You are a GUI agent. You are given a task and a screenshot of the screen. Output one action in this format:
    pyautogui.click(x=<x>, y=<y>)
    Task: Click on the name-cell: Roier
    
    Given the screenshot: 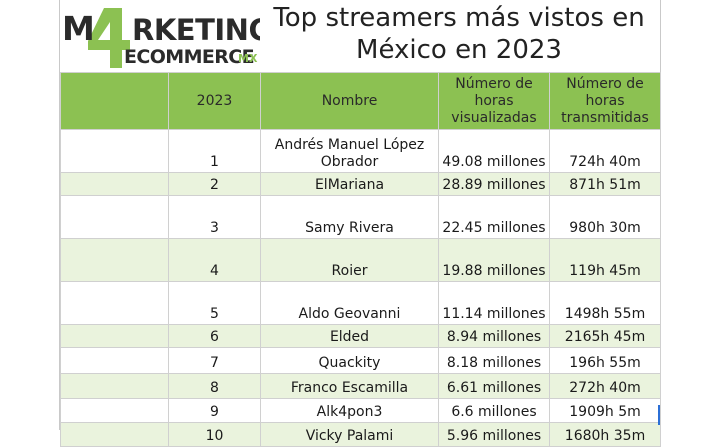 What is the action you would take?
    pyautogui.click(x=349, y=260)
    